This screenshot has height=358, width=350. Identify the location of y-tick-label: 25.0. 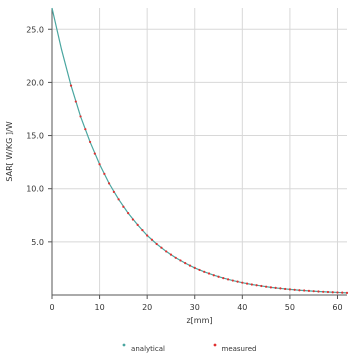
(35, 29).